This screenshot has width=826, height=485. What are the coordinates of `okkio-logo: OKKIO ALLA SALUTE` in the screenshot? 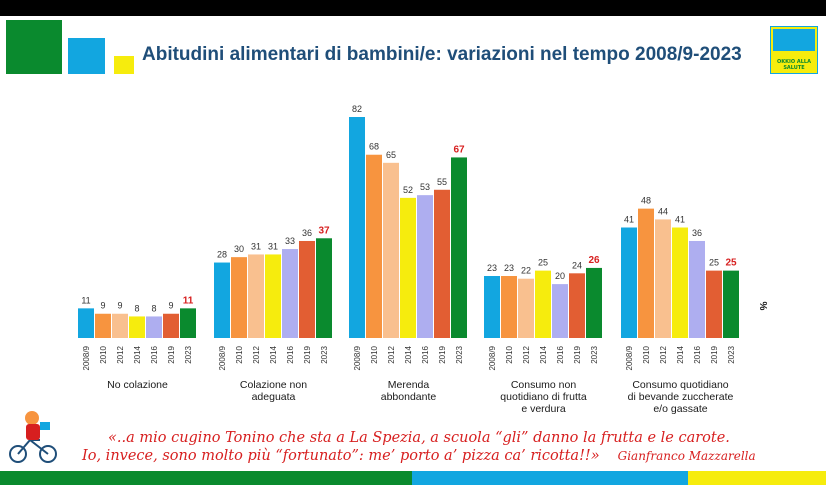 It's located at (794, 50).